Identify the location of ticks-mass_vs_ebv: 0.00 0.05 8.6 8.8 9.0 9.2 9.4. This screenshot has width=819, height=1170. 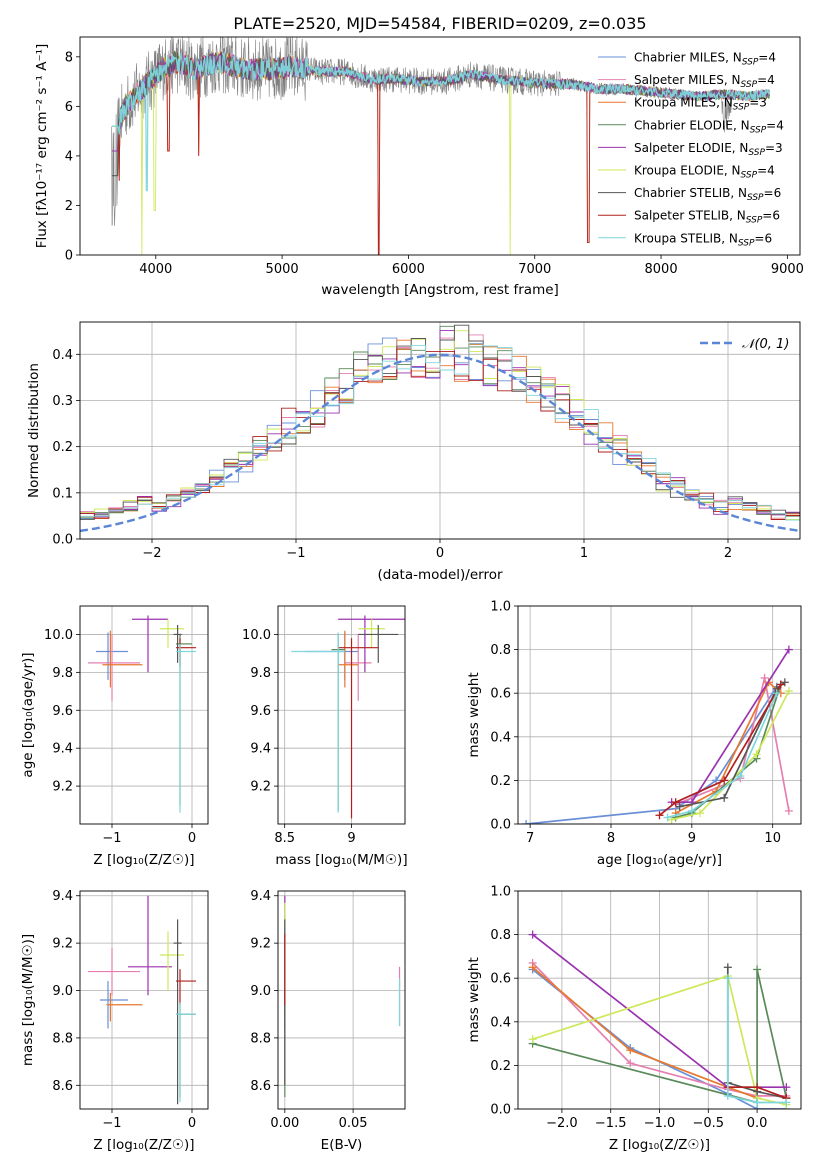
(308, 1010).